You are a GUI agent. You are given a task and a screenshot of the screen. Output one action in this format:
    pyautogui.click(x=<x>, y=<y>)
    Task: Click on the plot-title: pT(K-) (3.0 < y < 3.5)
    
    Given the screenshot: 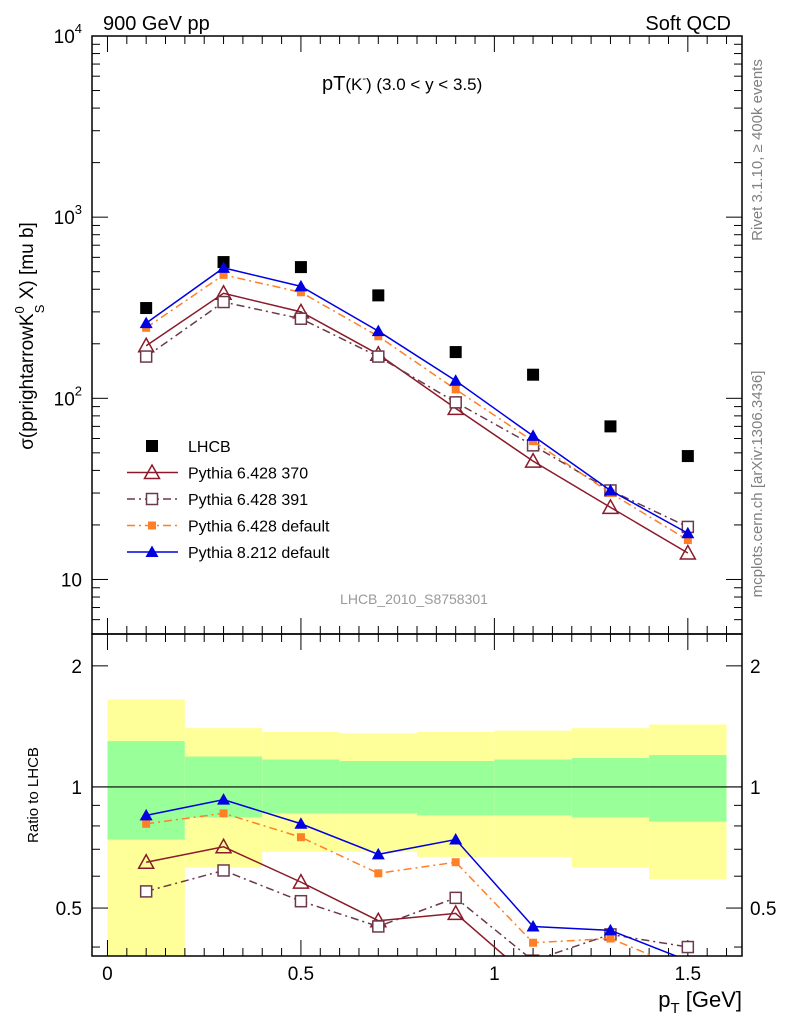 What is the action you would take?
    pyautogui.click(x=402, y=84)
    